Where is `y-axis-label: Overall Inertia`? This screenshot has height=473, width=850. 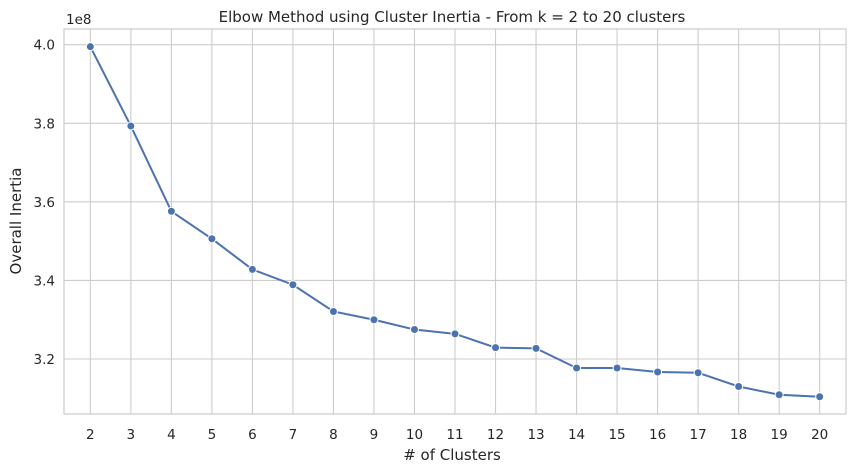 y-axis-label: Overall Inertia is located at coordinates (16, 221).